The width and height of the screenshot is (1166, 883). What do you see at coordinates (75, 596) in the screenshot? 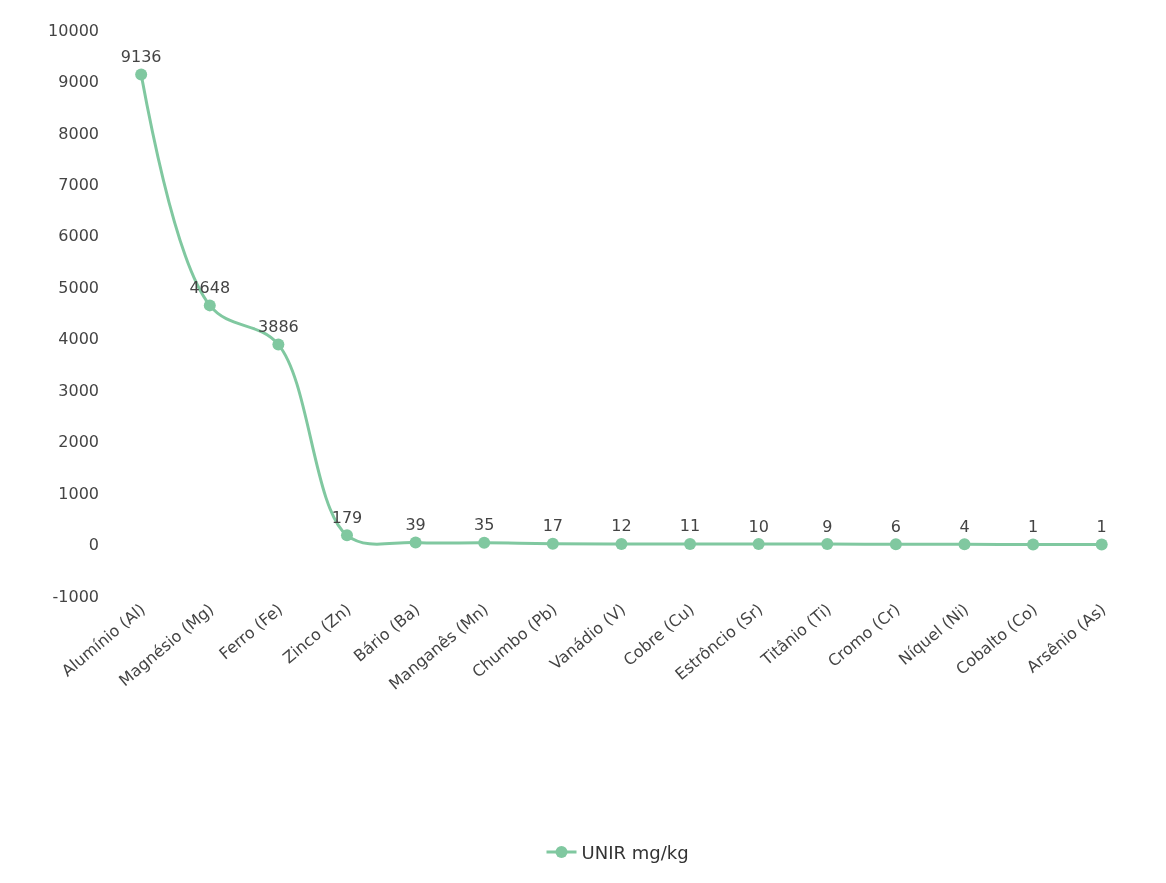
I see `y-tick-label: -1000` at bounding box center [75, 596].